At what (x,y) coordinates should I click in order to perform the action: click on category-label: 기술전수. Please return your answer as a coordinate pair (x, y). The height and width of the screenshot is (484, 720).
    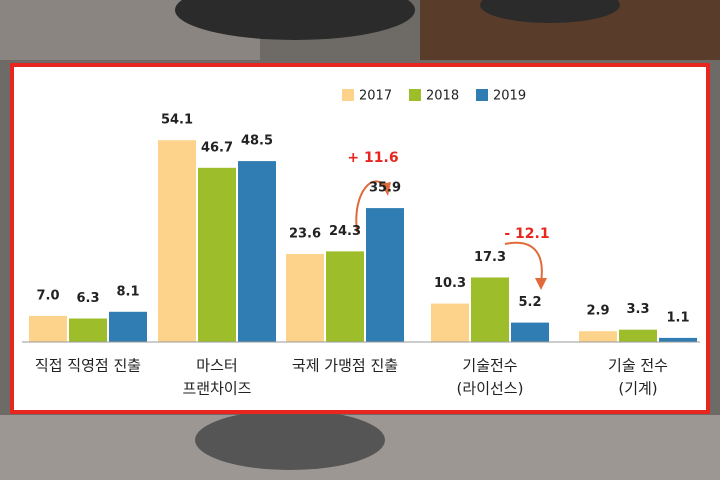
    Looking at the image, I should click on (489, 366).